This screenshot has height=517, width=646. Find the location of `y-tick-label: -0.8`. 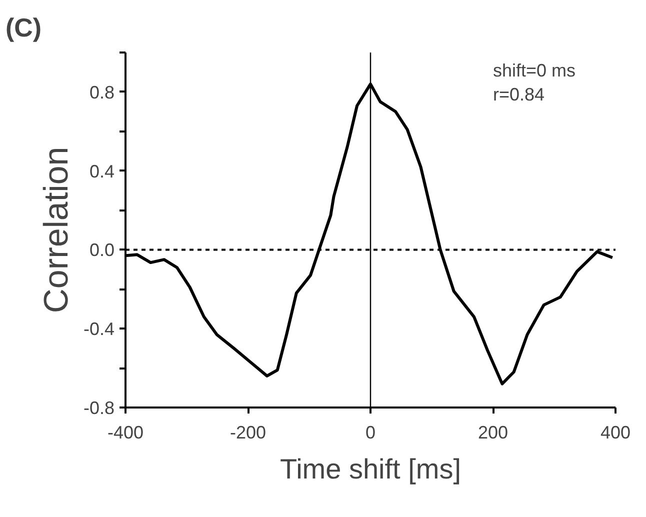

y-tick-label: -0.8 is located at coordinates (99, 408).